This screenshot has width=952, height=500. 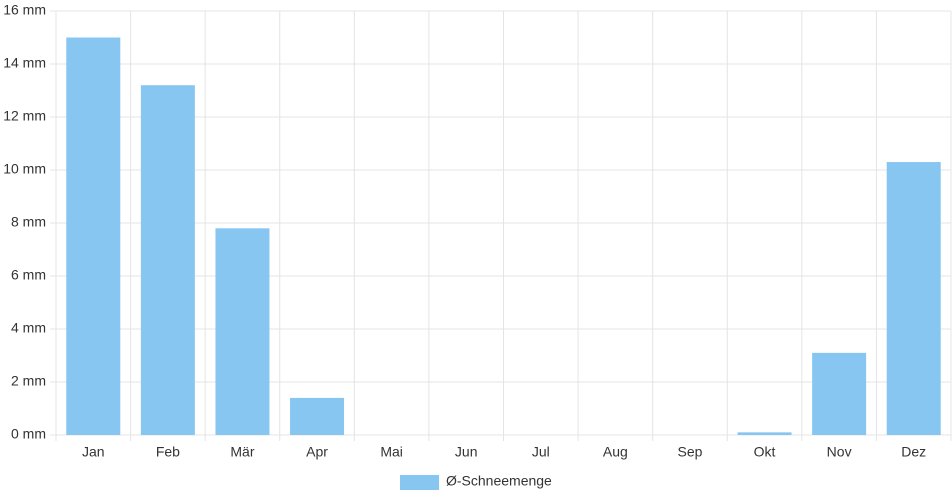 What do you see at coordinates (419, 482) in the screenshot?
I see `legend-swatch` at bounding box center [419, 482].